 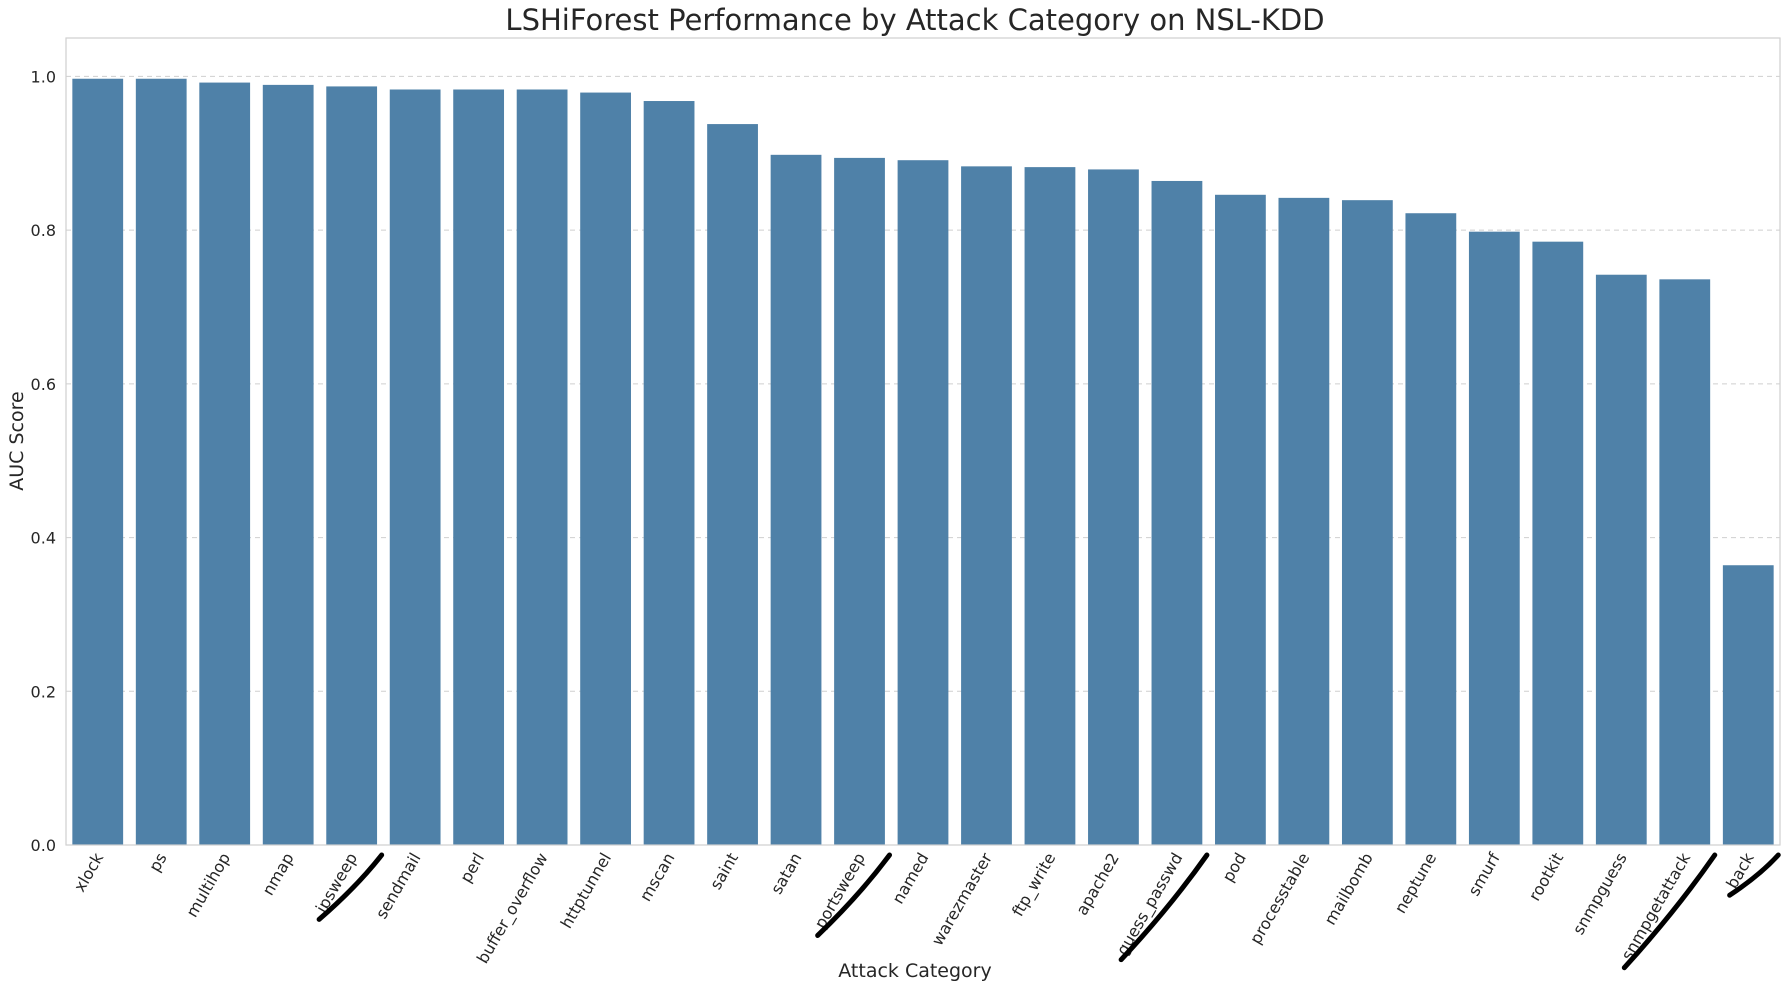 What do you see at coordinates (859, 501) in the screenshot?
I see `bar-portsweep` at bounding box center [859, 501].